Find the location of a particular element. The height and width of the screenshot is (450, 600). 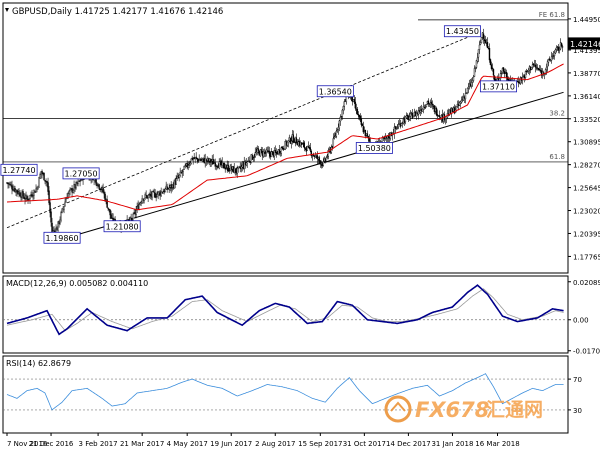

price-ytick-label: 1.20395 is located at coordinates (586, 234).